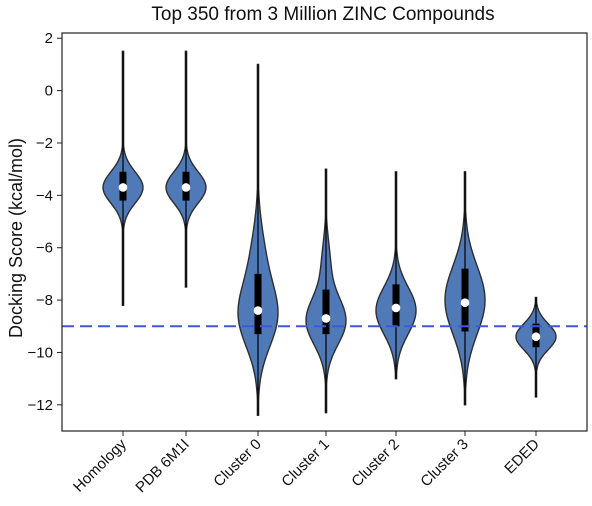 This screenshot has height=506, width=592. What do you see at coordinates (322, 14) in the screenshot?
I see `chart-title: Top 350 from 3 Million ZINC Compounds` at bounding box center [322, 14].